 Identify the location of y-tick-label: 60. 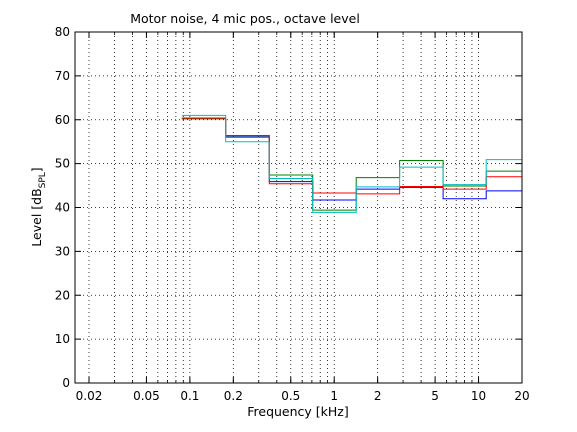
(62, 120).